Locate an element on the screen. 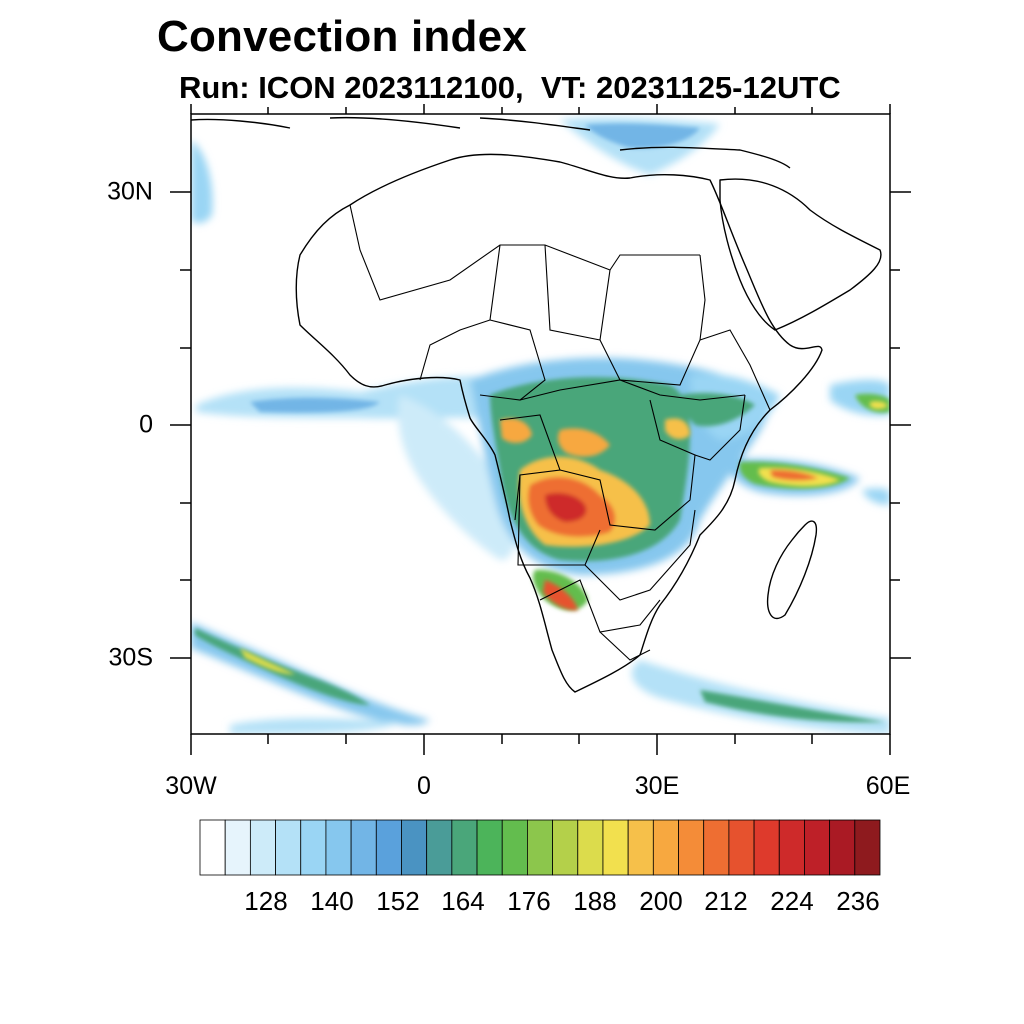  lon-label-30w: 30W is located at coordinates (191, 786).